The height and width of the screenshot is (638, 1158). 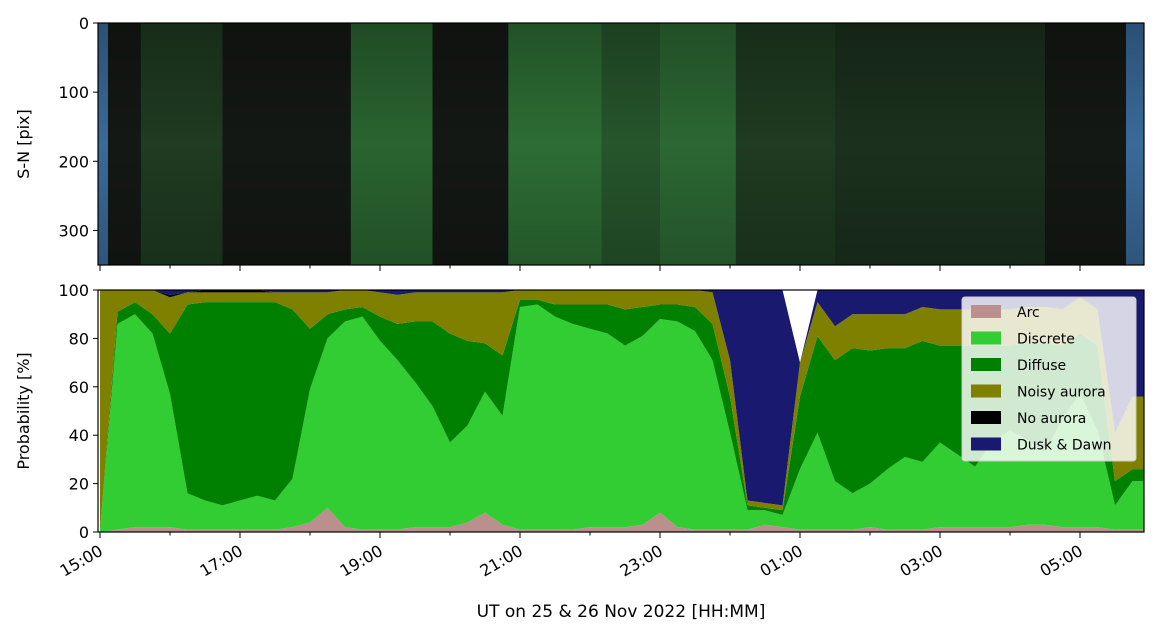 I want to click on legend-label: Arc, so click(x=1028, y=313).